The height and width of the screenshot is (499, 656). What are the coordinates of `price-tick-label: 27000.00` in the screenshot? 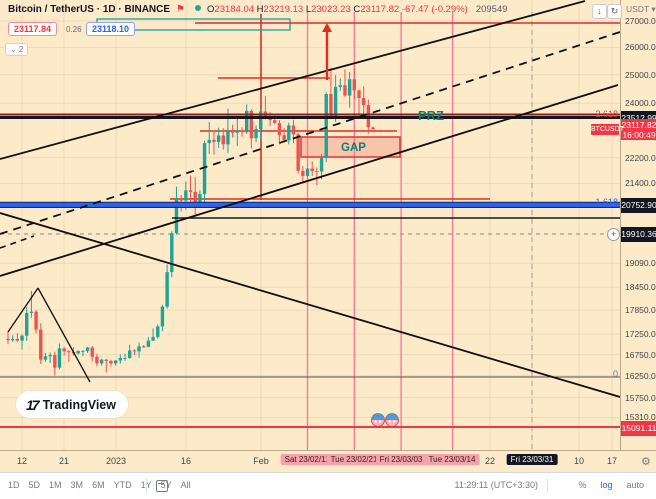 It's located at (640, 21).